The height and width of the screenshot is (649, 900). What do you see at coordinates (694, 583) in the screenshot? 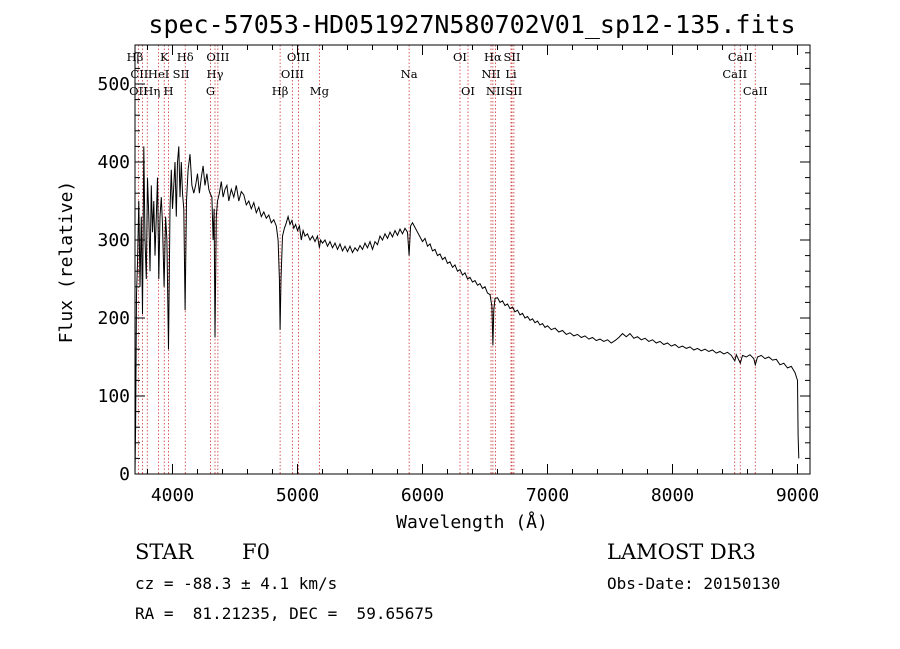
I see `observation-date: Obs-Date: 20150130` at bounding box center [694, 583].